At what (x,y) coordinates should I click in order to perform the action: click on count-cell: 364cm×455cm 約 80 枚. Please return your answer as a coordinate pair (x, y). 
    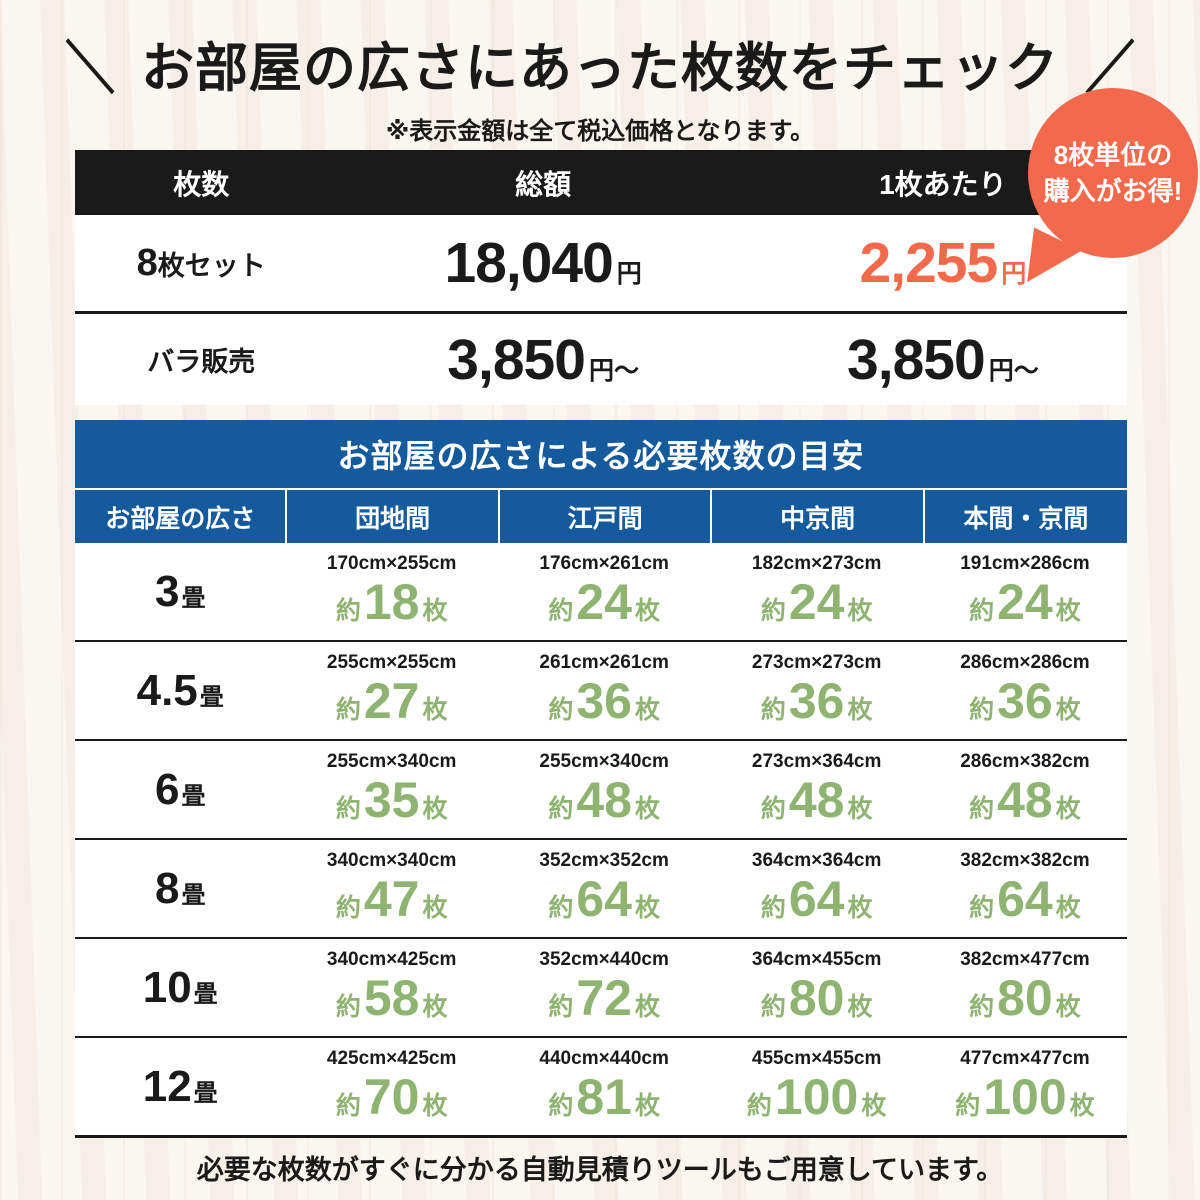
    Looking at the image, I should click on (816, 987).